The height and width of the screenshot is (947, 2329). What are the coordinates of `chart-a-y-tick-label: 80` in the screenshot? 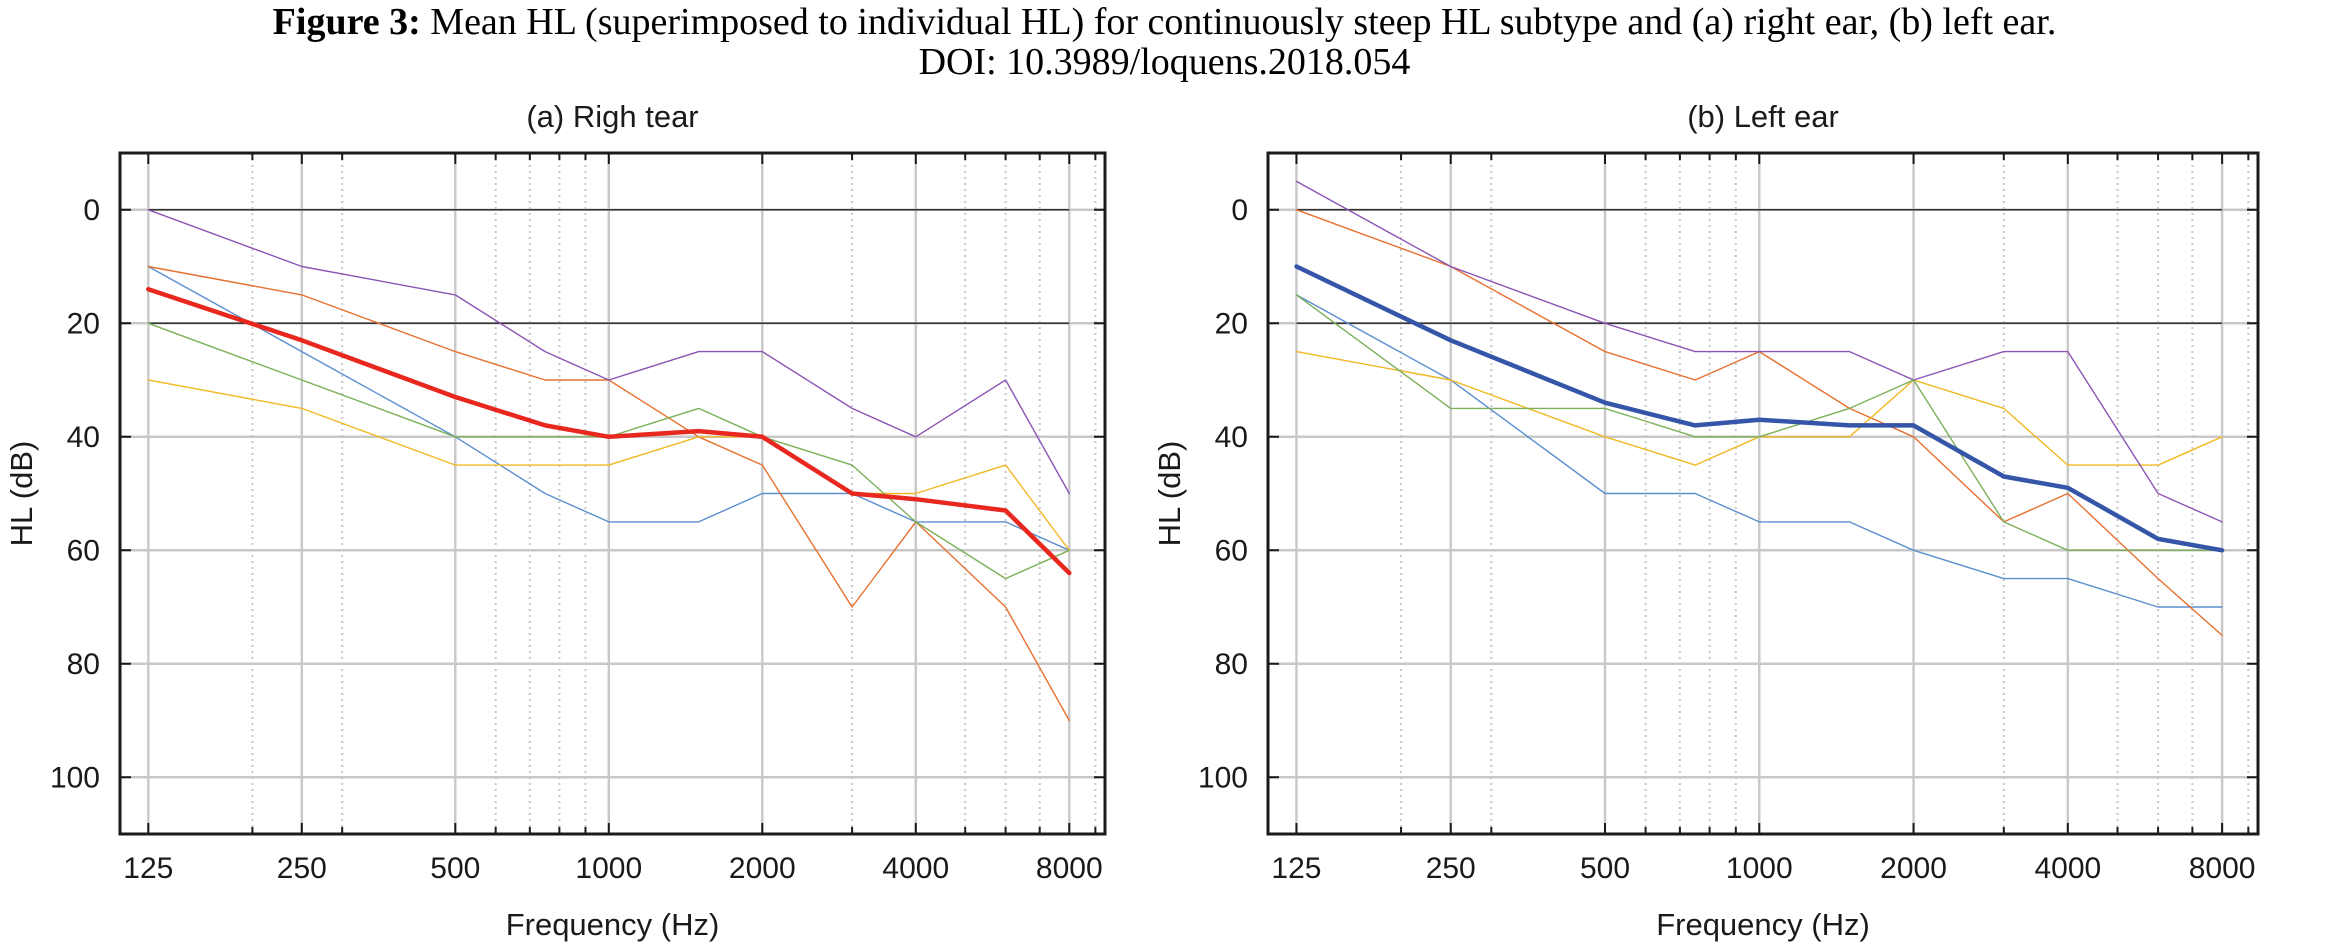 It's located at (83, 664).